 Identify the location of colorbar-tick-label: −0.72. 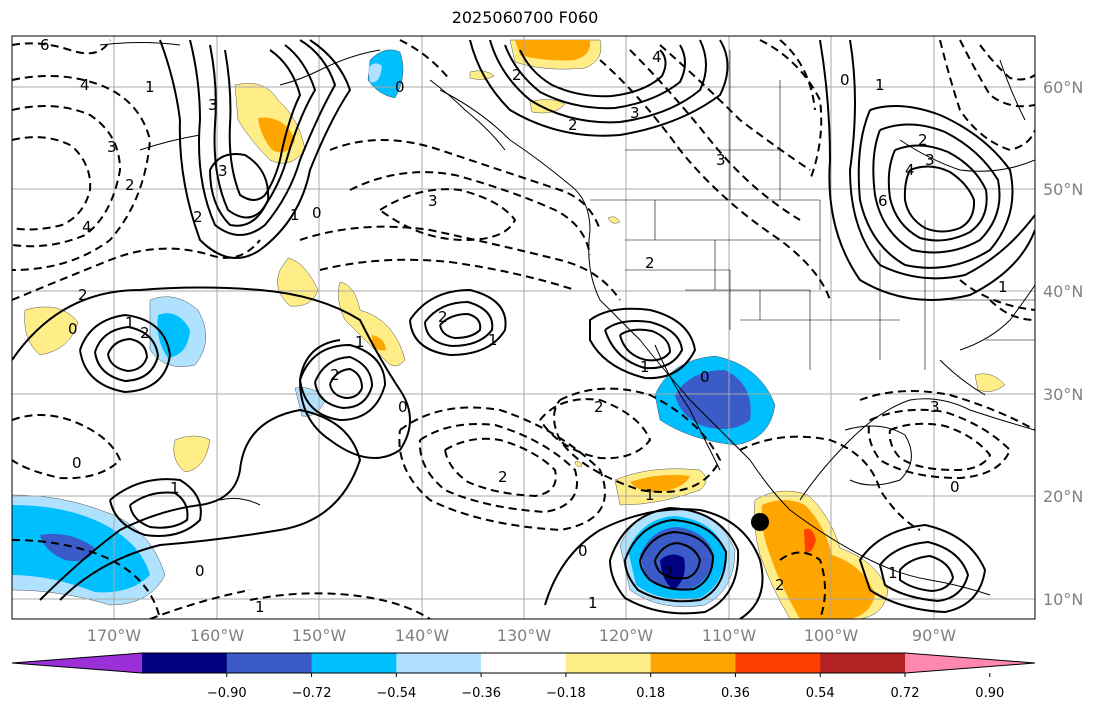
(312, 693).